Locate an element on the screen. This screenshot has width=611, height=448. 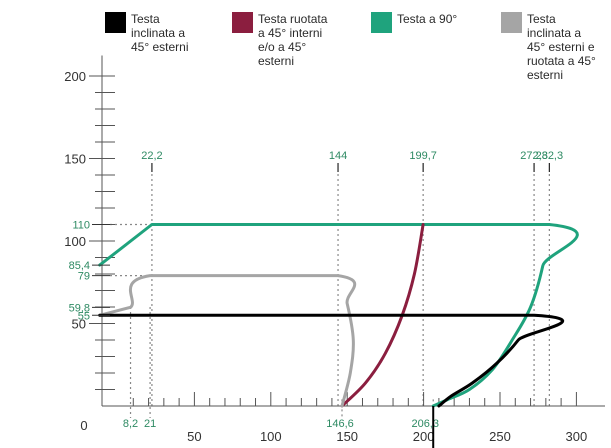
x-tick-label: 300 is located at coordinates (577, 436).